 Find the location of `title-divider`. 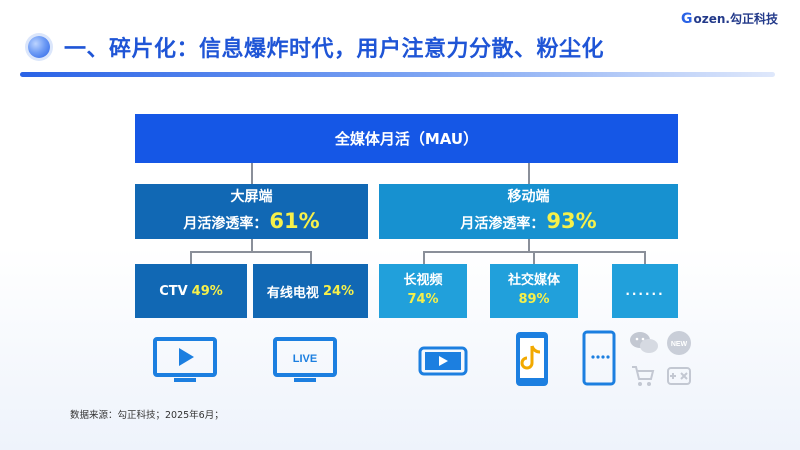

title-divider is located at coordinates (397, 74).